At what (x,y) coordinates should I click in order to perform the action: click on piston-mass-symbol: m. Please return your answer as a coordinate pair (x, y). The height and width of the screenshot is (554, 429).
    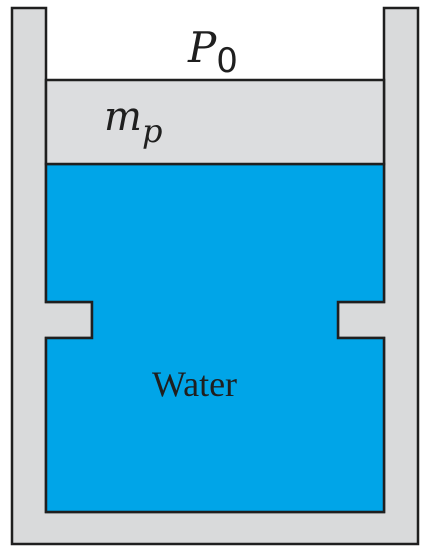
    Looking at the image, I should click on (123, 117).